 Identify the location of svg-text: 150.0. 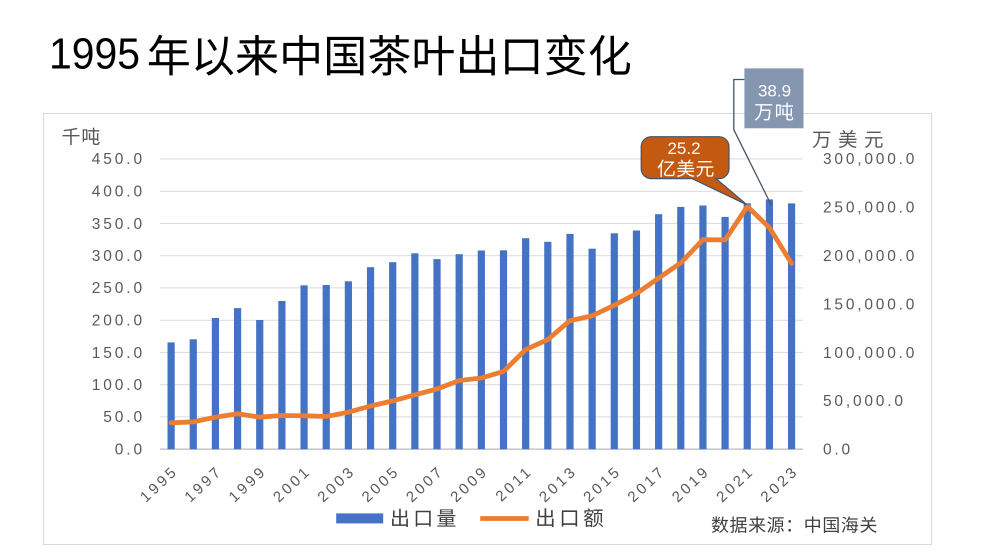
(118, 353).